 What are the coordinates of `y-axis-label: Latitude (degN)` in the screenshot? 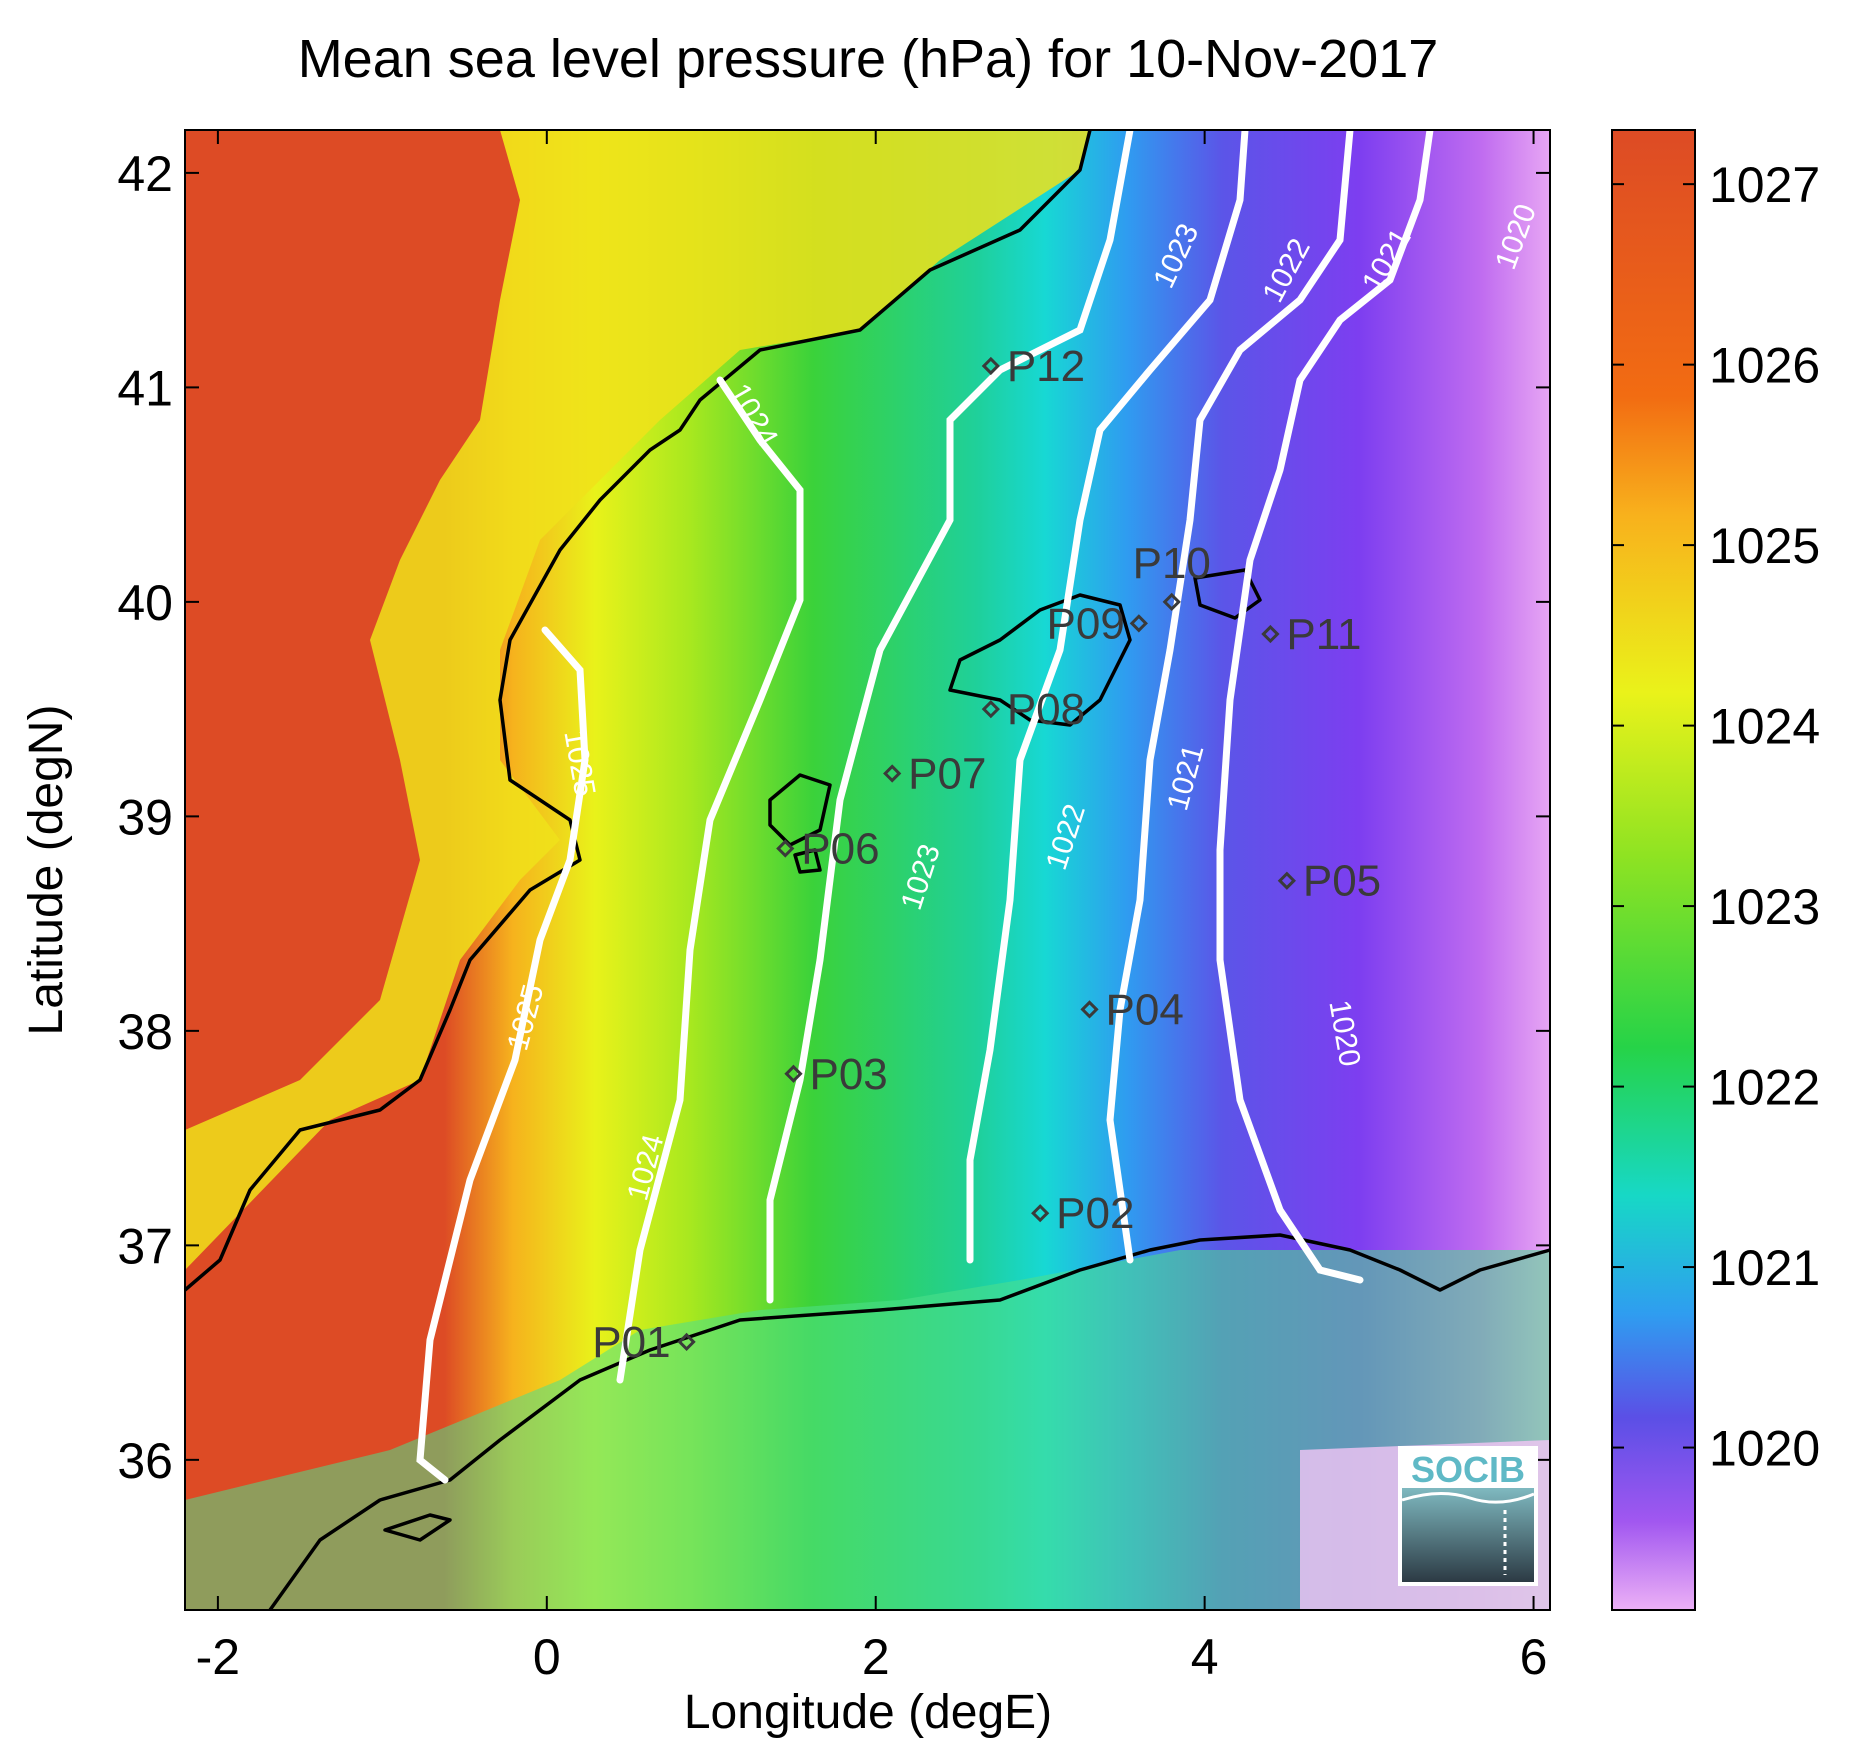 It's located at (46, 870).